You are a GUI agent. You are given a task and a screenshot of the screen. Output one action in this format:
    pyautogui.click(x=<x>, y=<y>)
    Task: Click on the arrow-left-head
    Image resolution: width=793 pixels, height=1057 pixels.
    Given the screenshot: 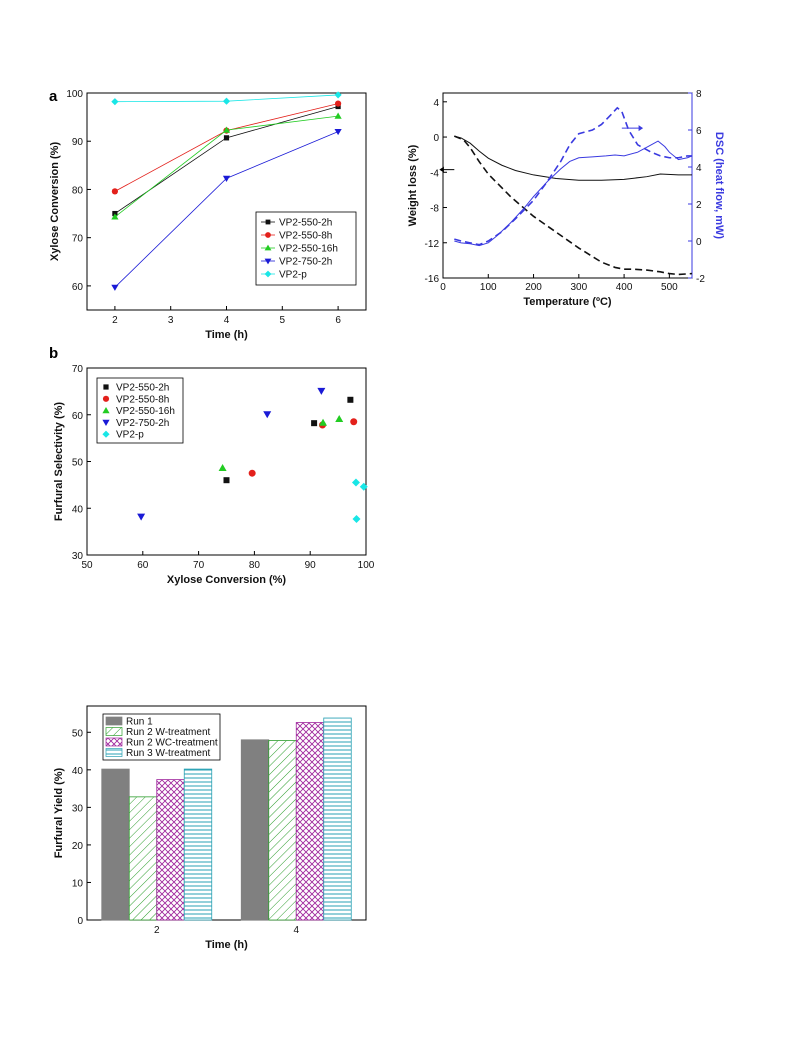 What is the action you would take?
    pyautogui.click(x=441, y=169)
    